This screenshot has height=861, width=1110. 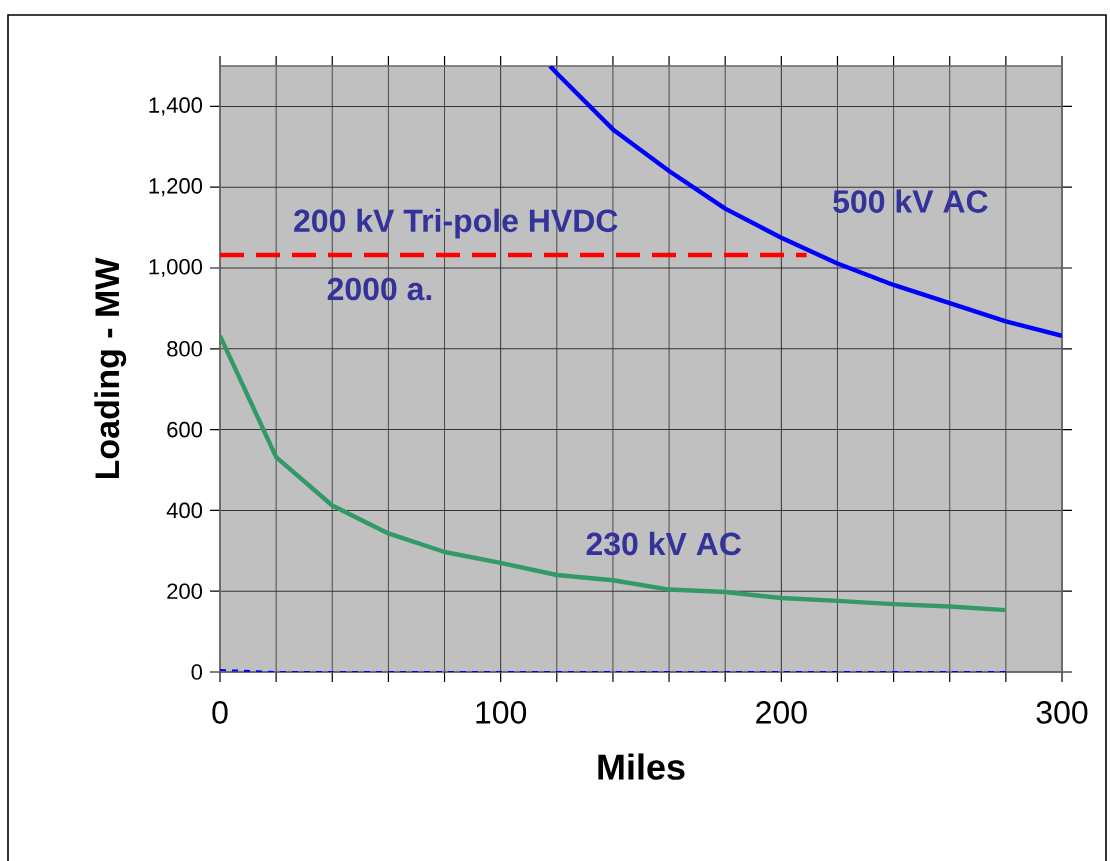 What do you see at coordinates (185, 429) in the screenshot?
I see `y-tick-label: 600` at bounding box center [185, 429].